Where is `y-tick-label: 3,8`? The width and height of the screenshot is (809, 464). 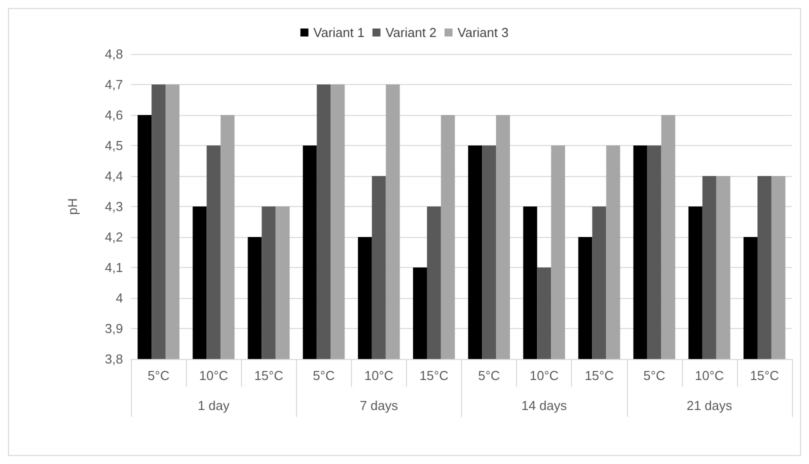 y-tick-label: 3,8 is located at coordinates (113, 359).